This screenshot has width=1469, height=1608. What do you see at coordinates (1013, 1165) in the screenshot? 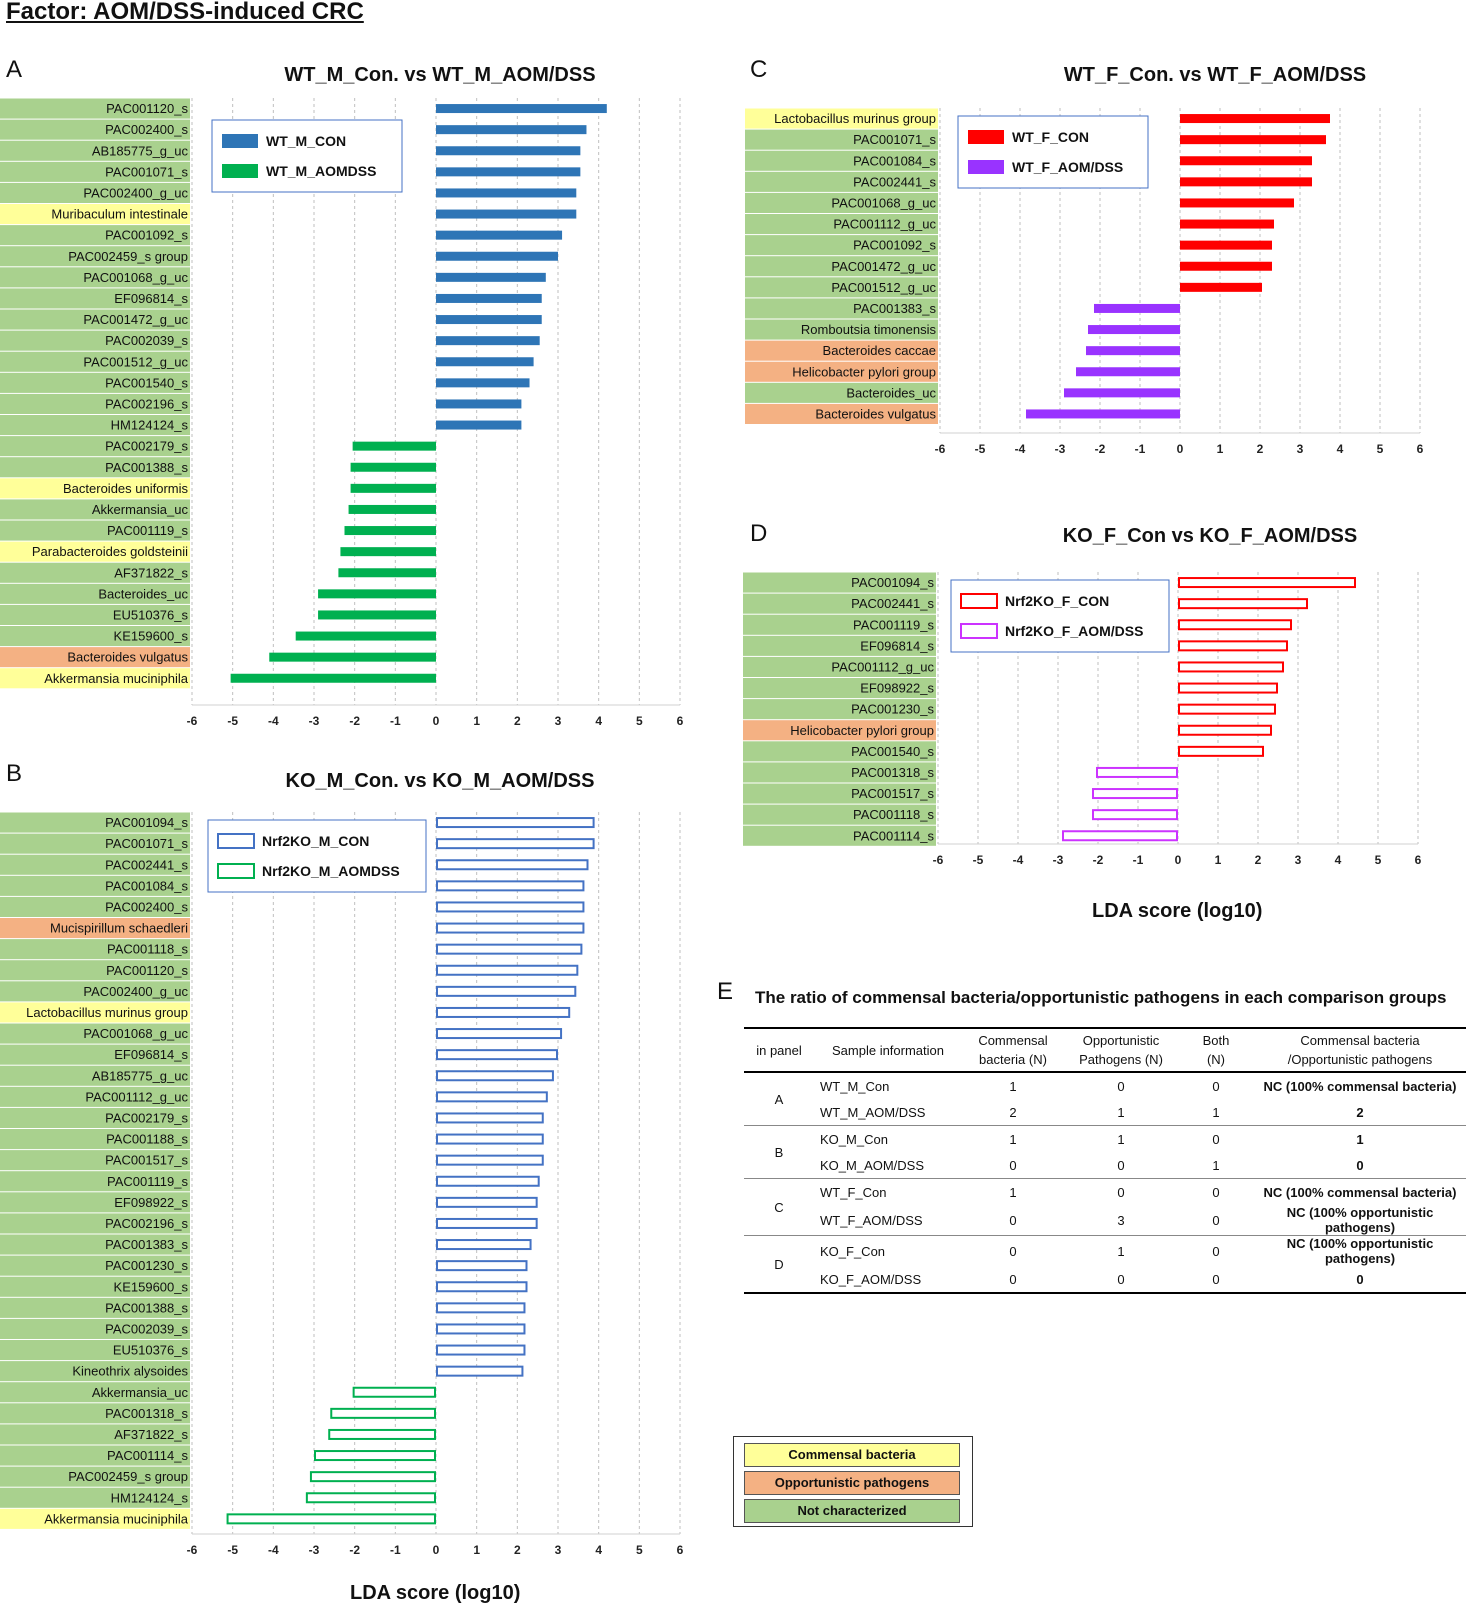
I see `commensal-cell: 0` at bounding box center [1013, 1165].